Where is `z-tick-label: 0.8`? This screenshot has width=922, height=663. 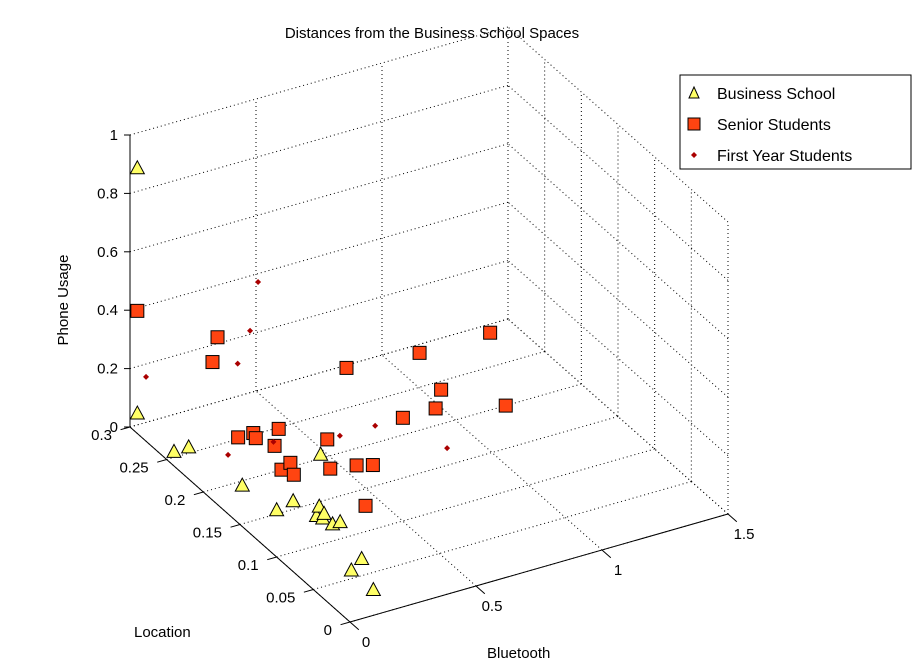
z-tick-label: 0.8 is located at coordinates (107, 193).